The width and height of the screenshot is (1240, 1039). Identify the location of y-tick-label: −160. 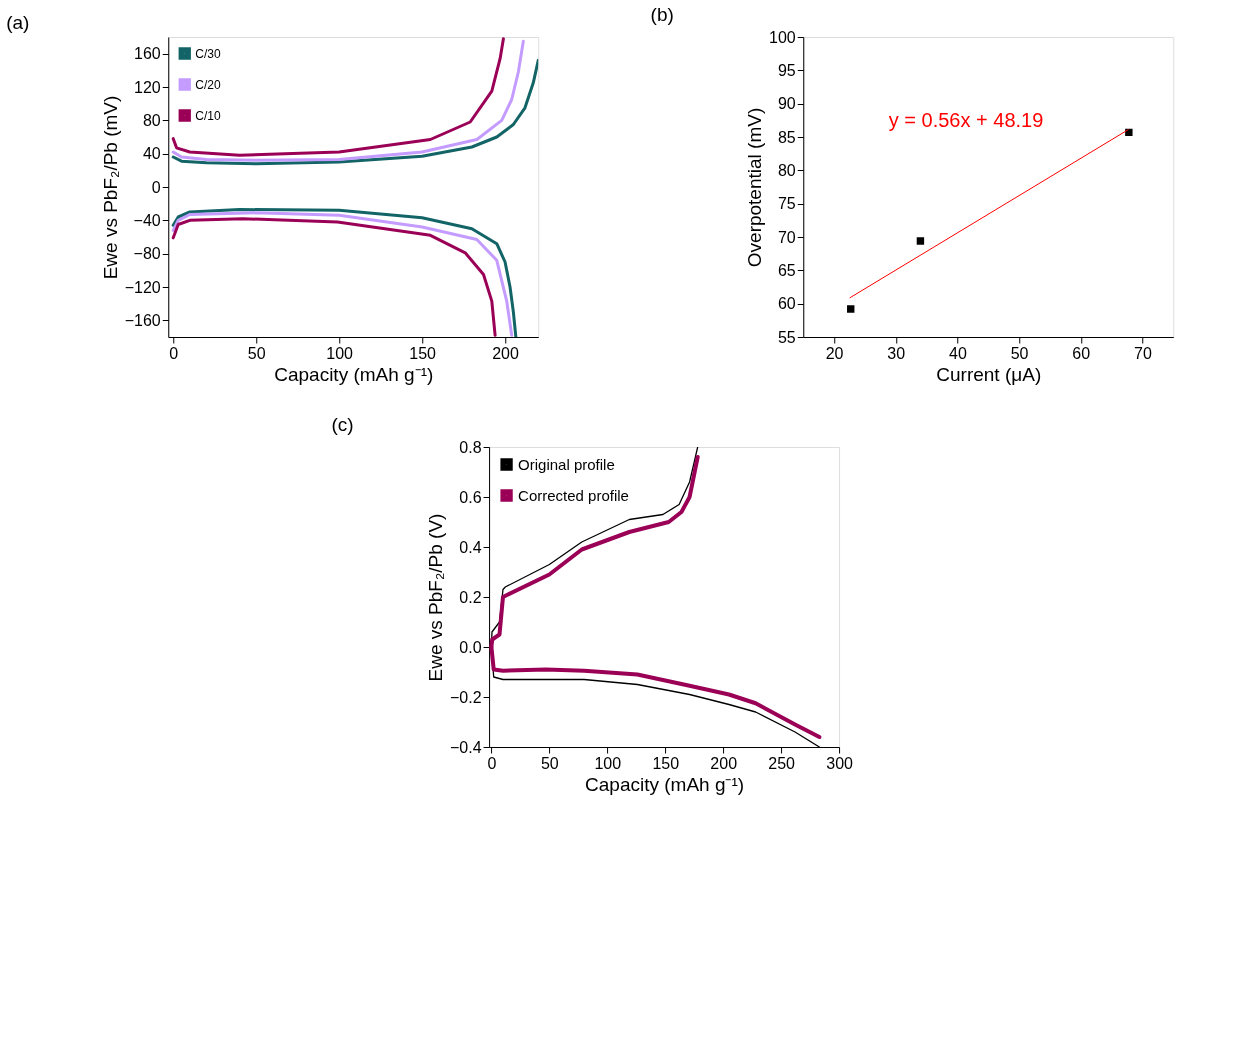
(142, 320).